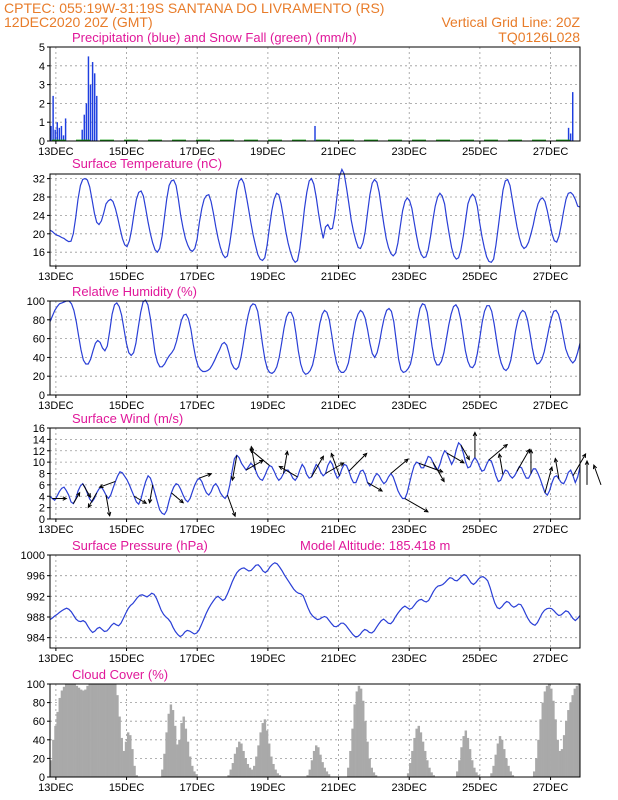 The height and width of the screenshot is (800, 618). Describe the element at coordinates (315, 348) in the screenshot. I see `humidity-frame` at that location.